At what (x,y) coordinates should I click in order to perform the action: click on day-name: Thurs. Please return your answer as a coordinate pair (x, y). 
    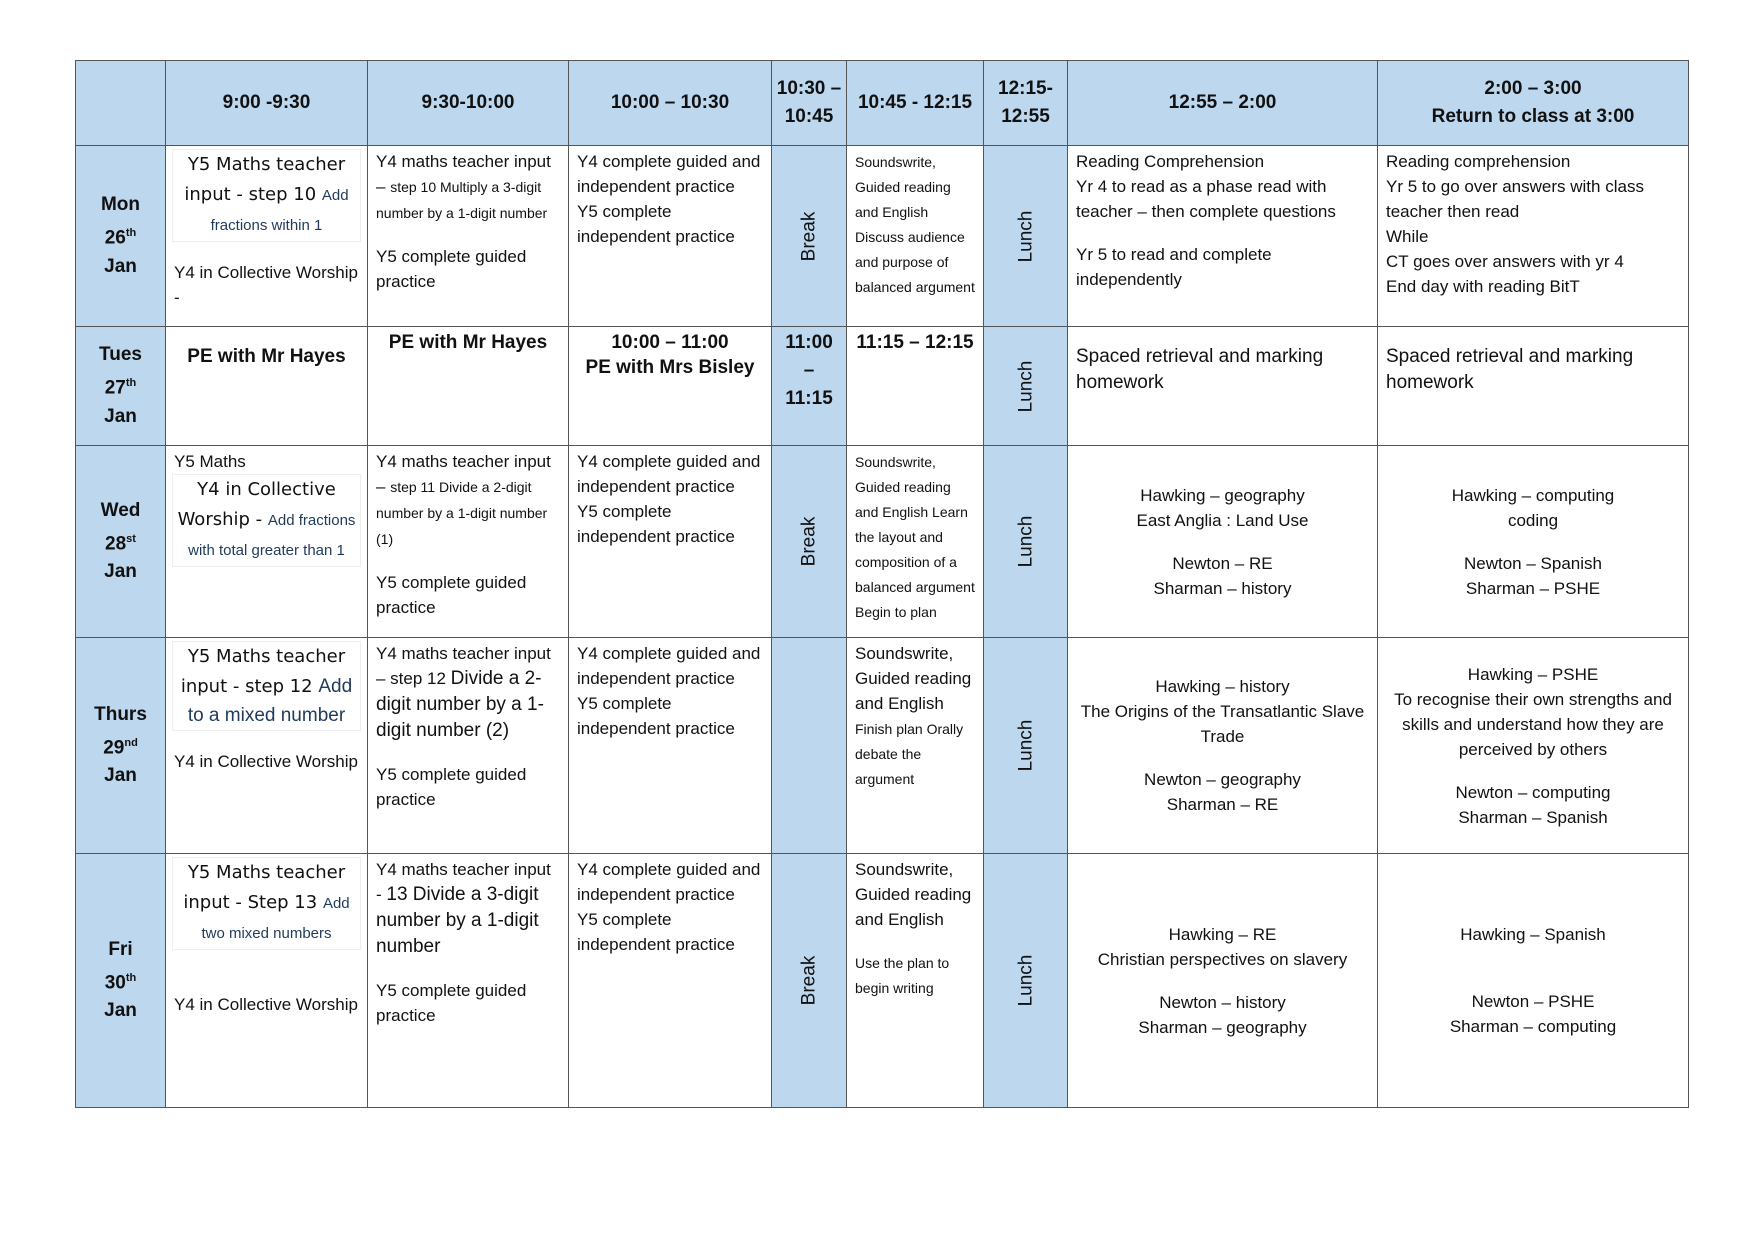
    Looking at the image, I should click on (120, 714).